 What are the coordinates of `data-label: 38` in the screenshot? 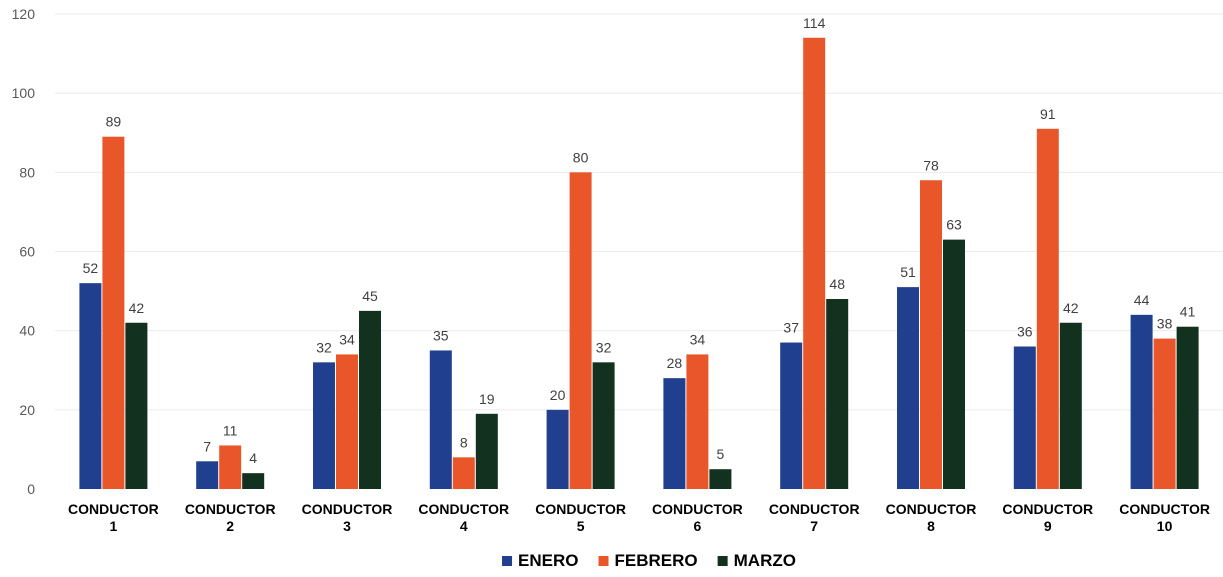 It's located at (1165, 324).